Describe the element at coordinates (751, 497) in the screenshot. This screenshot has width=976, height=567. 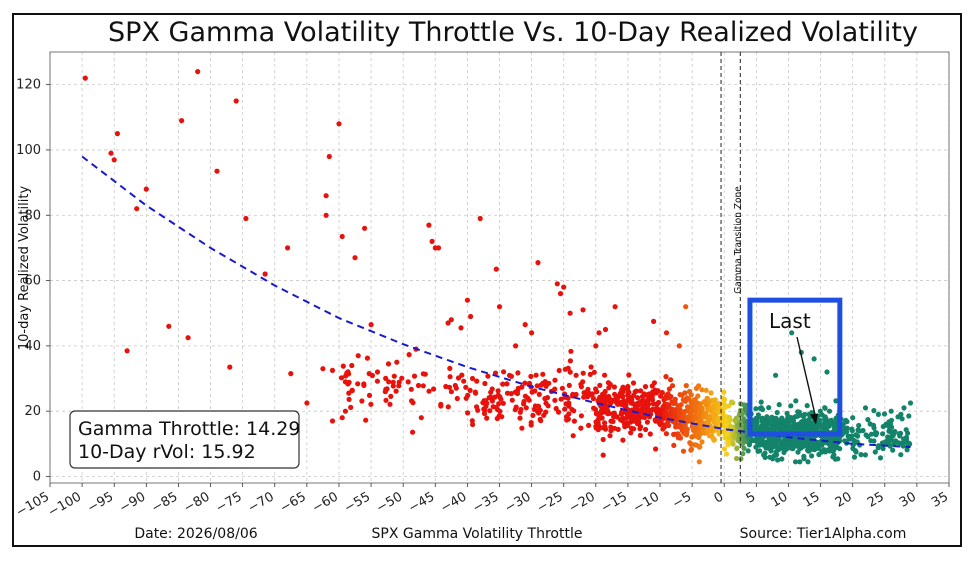
I see `x-tick-label: 5` at that location.